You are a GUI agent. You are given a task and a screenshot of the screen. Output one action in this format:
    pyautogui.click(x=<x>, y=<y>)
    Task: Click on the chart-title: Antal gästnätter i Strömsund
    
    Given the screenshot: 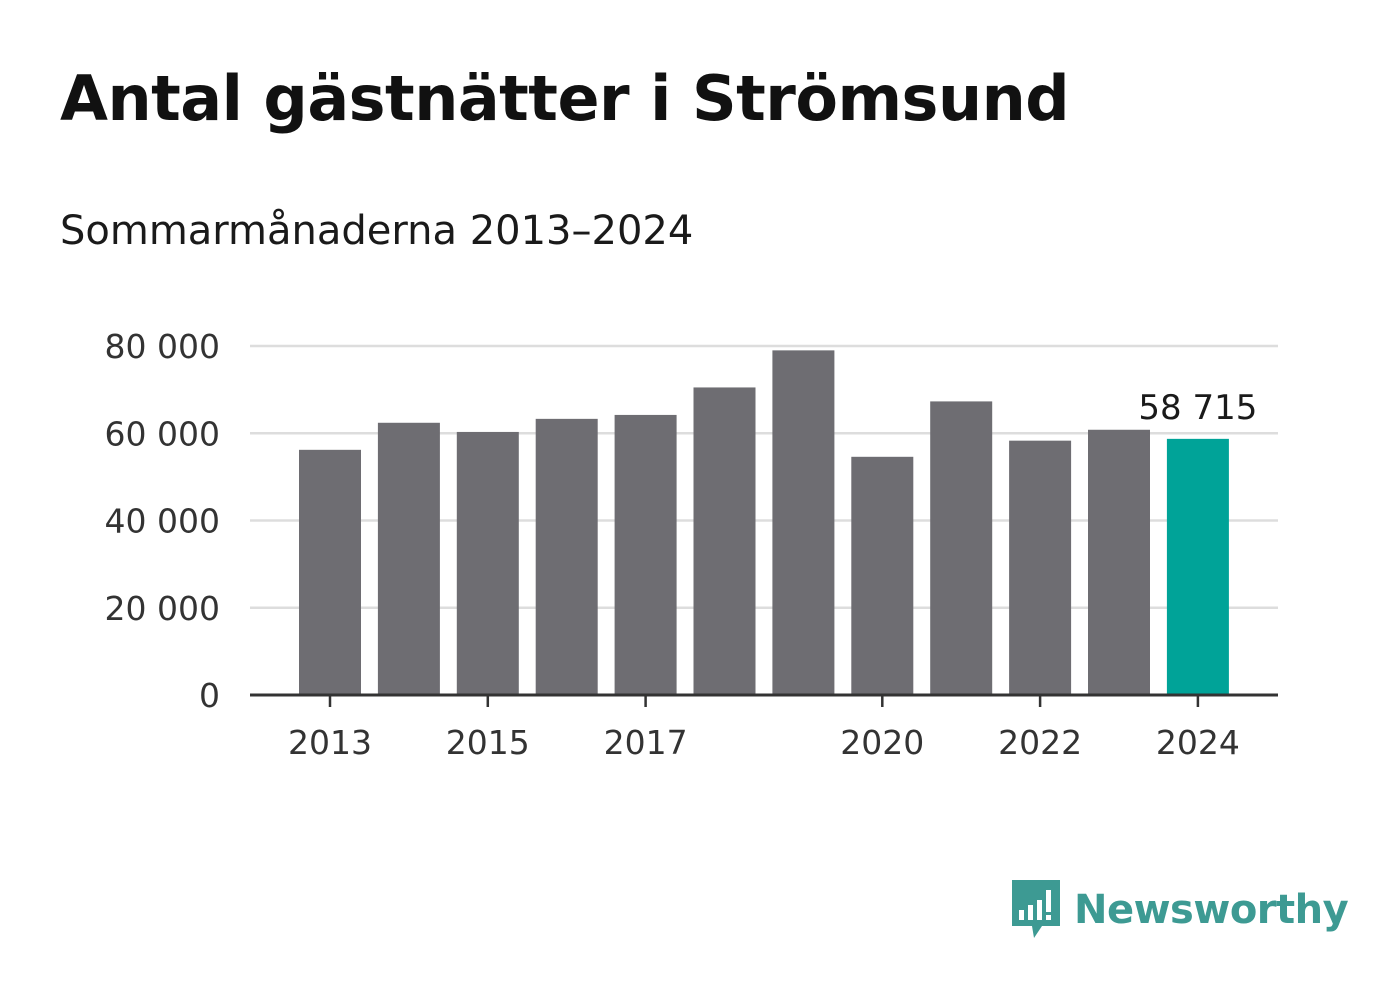 What is the action you would take?
    pyautogui.click(x=565, y=98)
    